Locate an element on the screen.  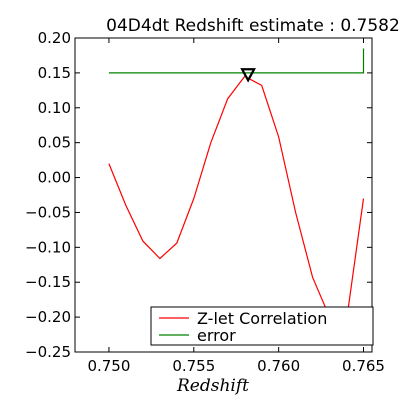
x-tick-label: 0.755 is located at coordinates (193, 366).